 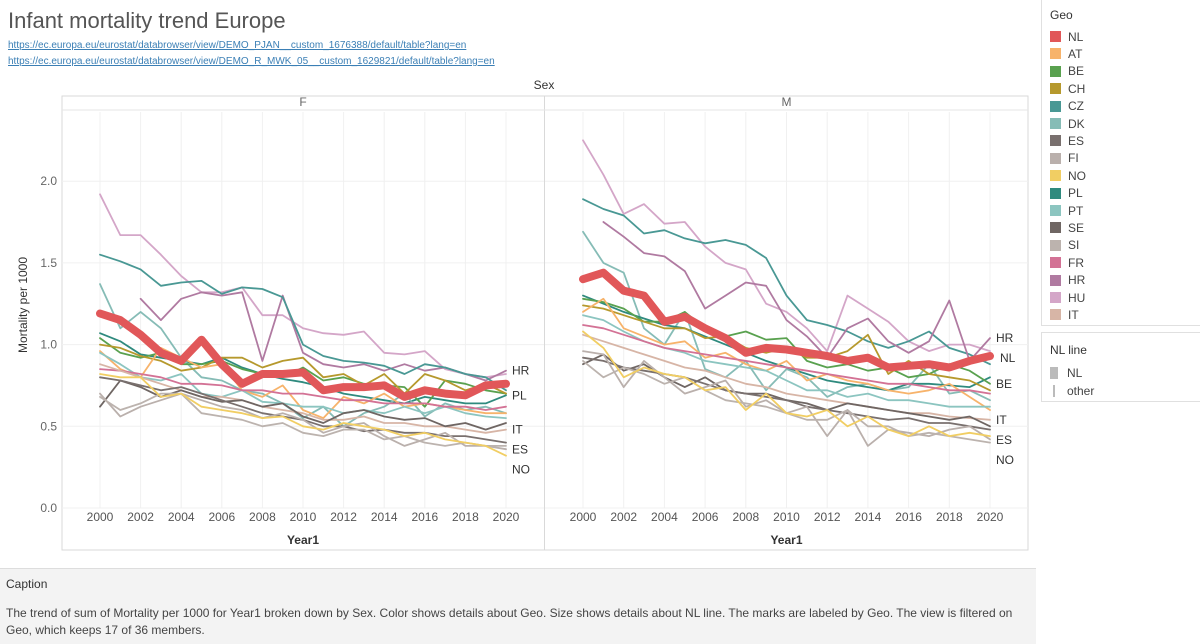 I want to click on series-line-m-no, so click(x=786, y=383).